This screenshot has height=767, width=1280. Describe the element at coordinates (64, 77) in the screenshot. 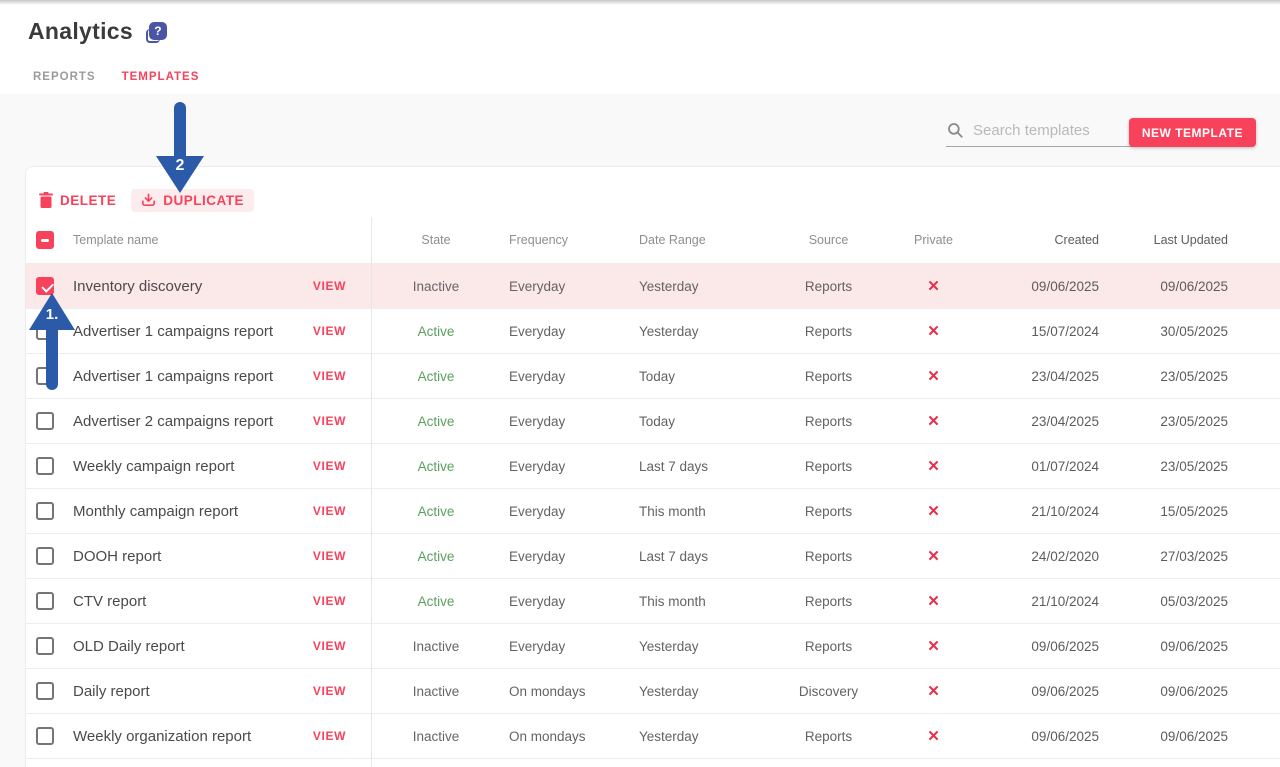

I see `tab-reports: REPORTS` at that location.